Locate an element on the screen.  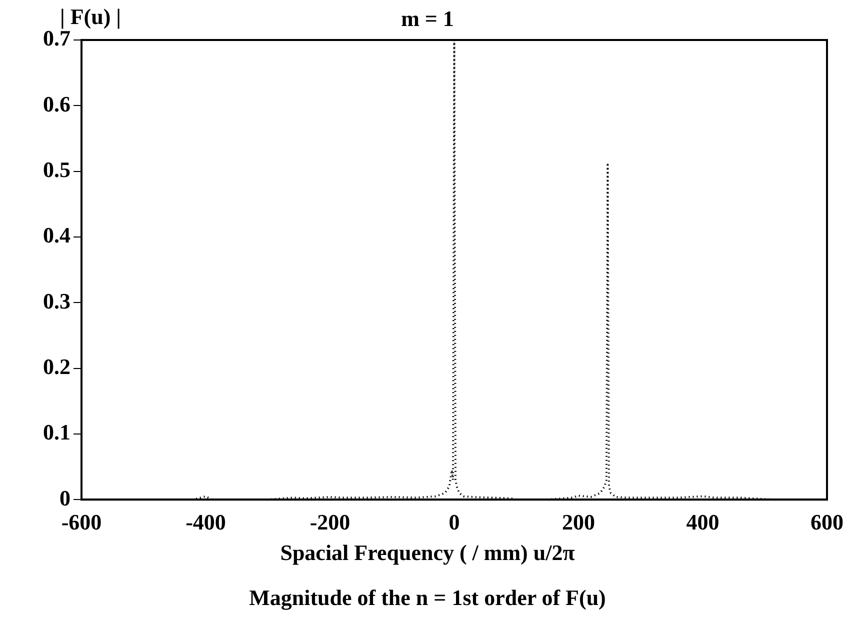
x-tick-label: -400 is located at coordinates (206, 521).